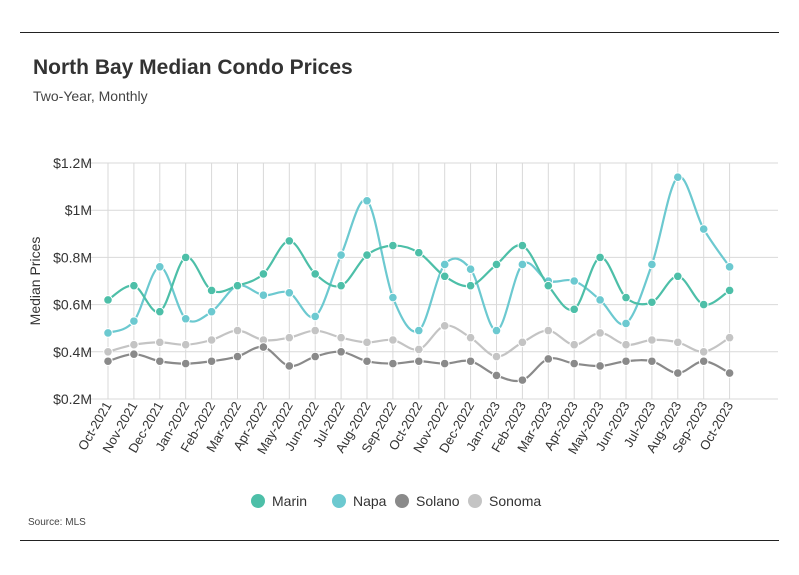  I want to click on bottom-rule, so click(399, 540).